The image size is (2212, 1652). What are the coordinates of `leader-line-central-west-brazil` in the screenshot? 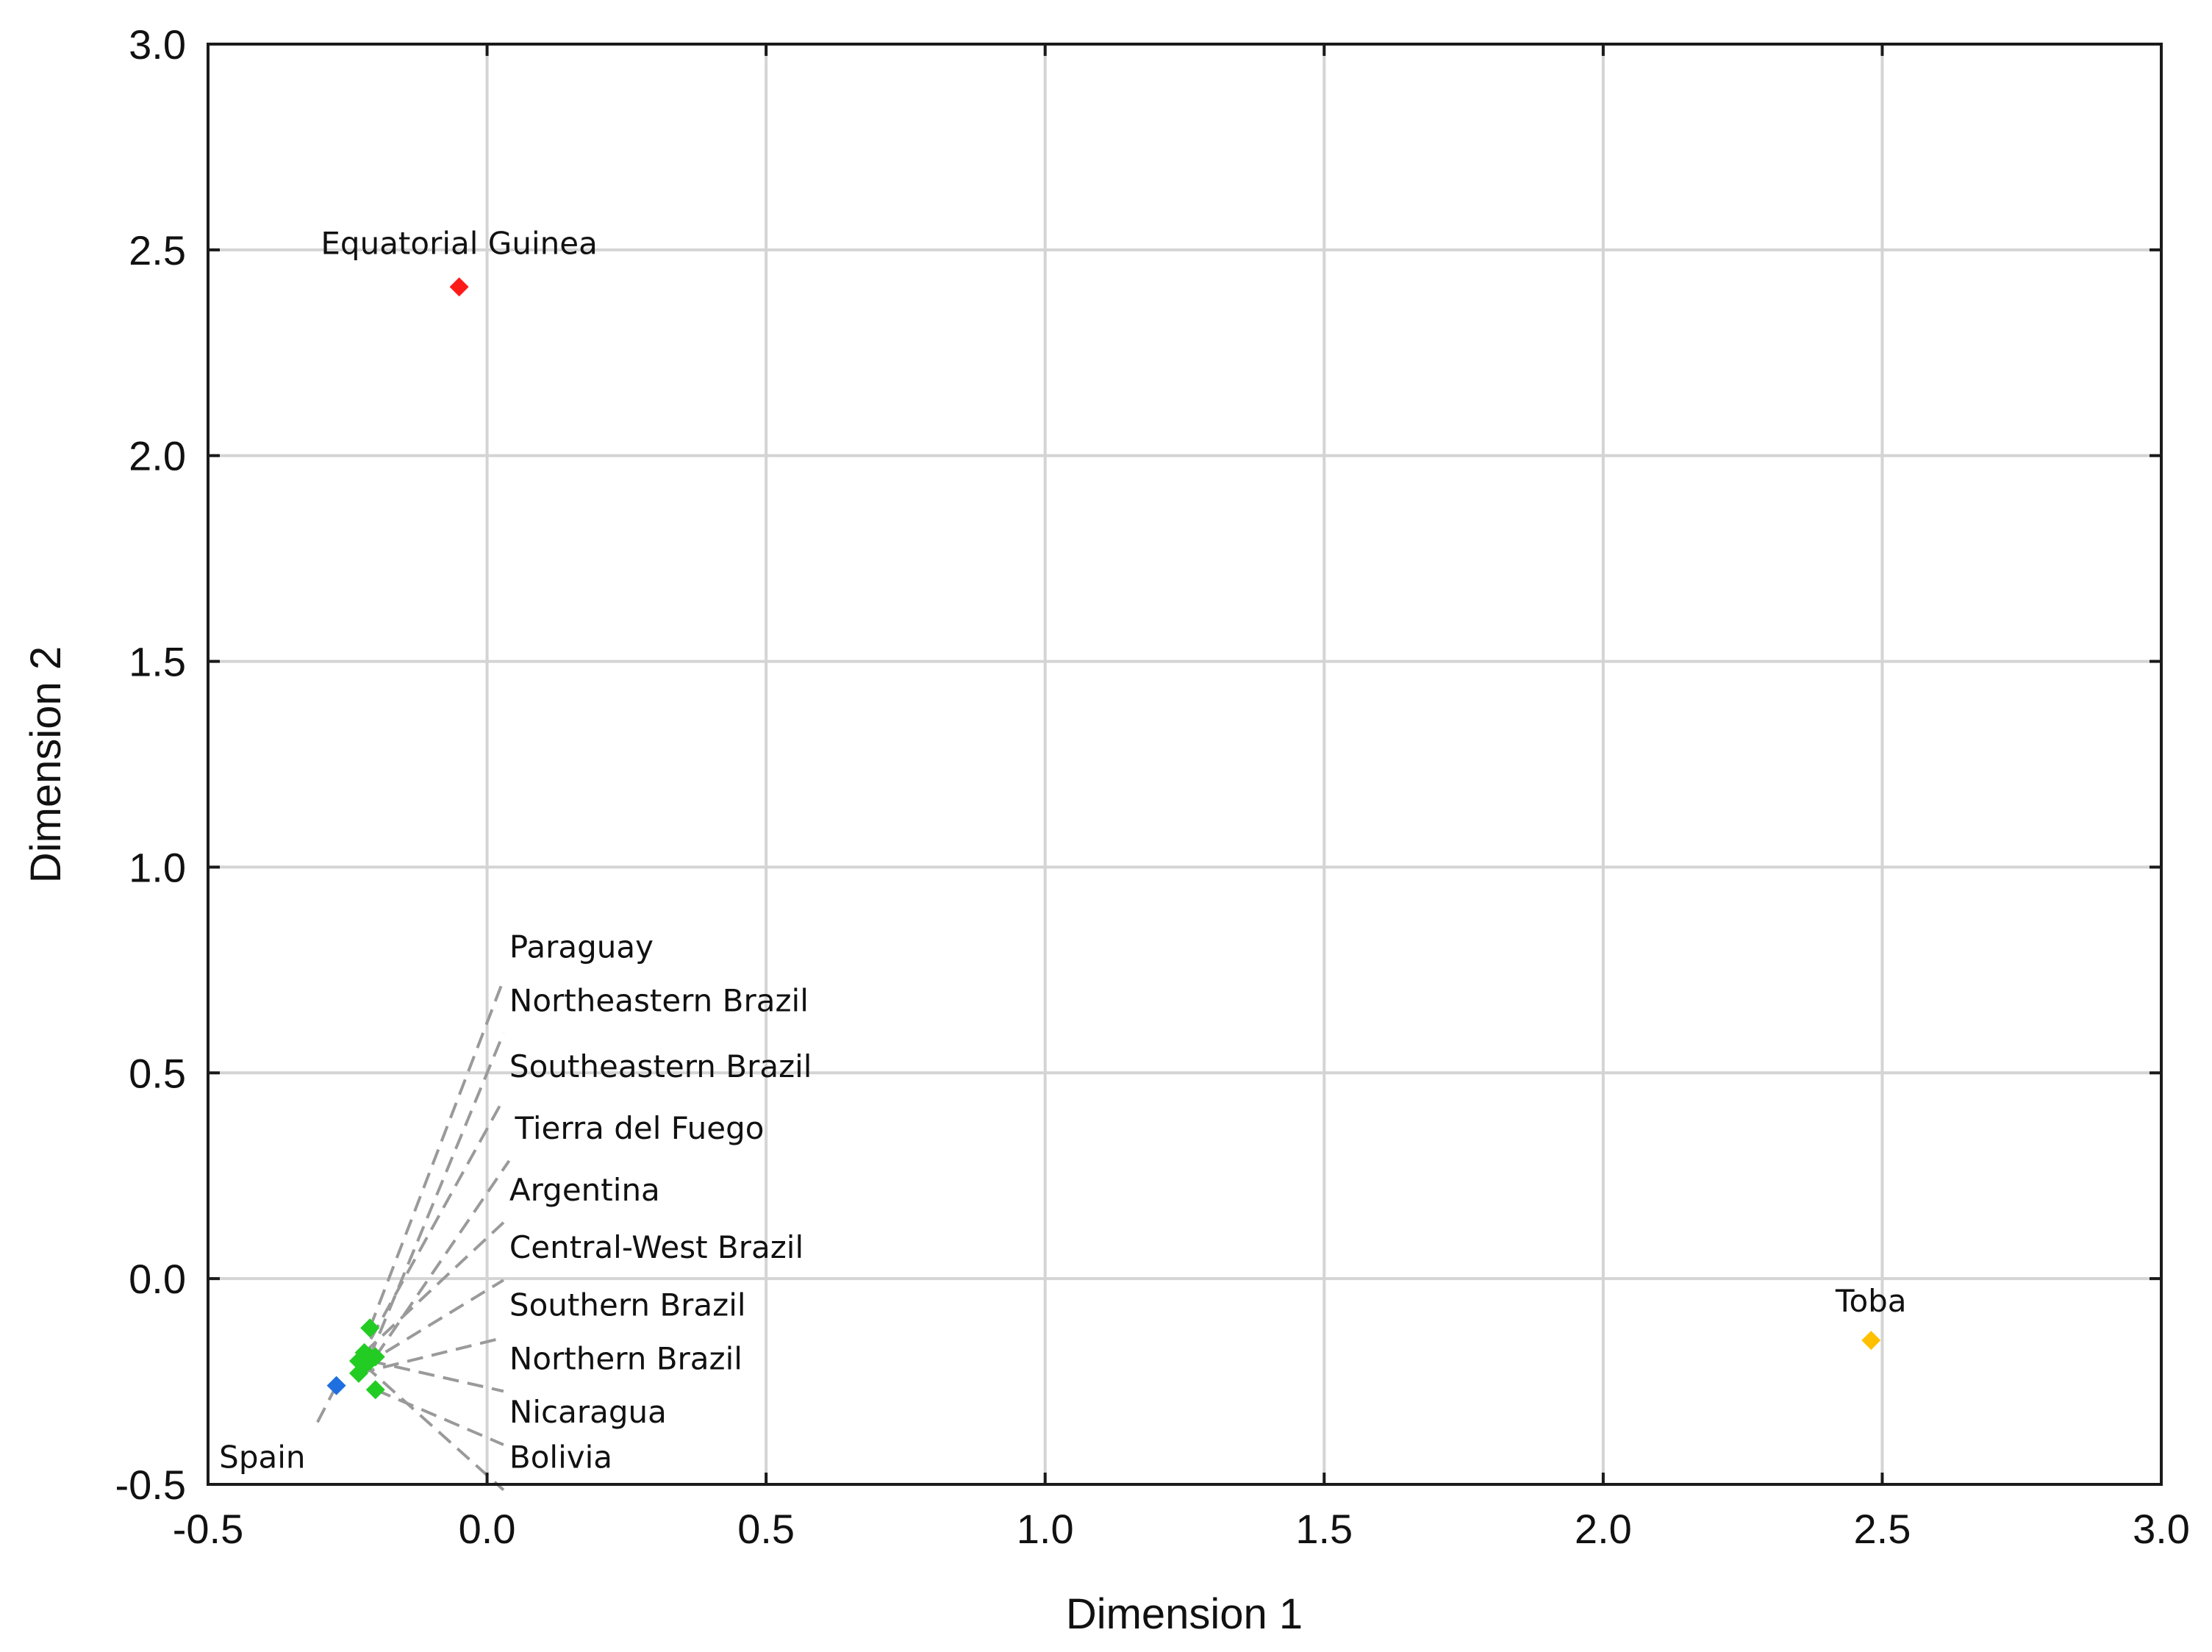 It's located at (433, 1323).